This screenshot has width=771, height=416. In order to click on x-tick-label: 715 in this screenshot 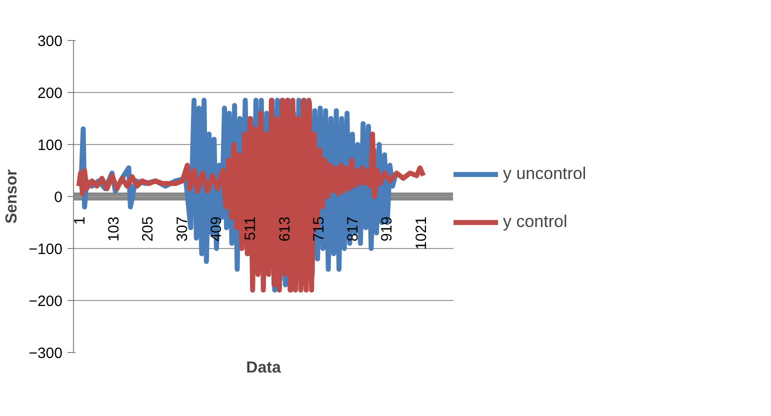, I will do `click(319, 229)`.